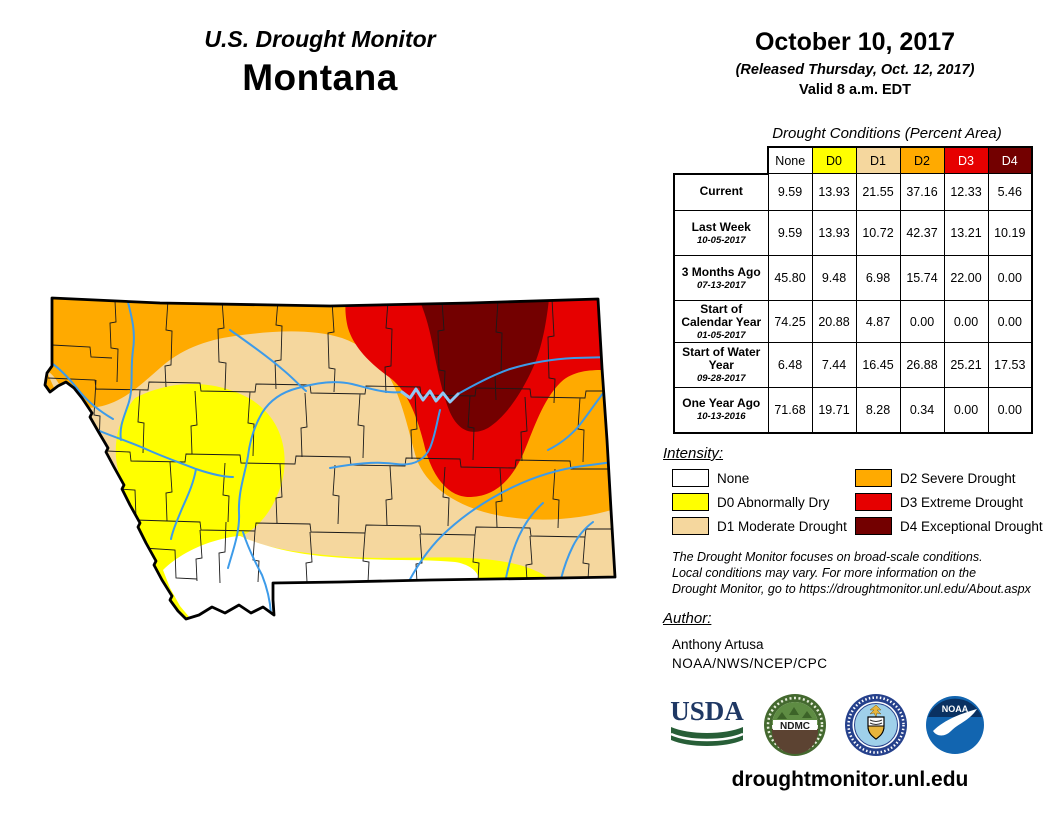 The height and width of the screenshot is (816, 1056). I want to click on state-title: Montana, so click(320, 77).